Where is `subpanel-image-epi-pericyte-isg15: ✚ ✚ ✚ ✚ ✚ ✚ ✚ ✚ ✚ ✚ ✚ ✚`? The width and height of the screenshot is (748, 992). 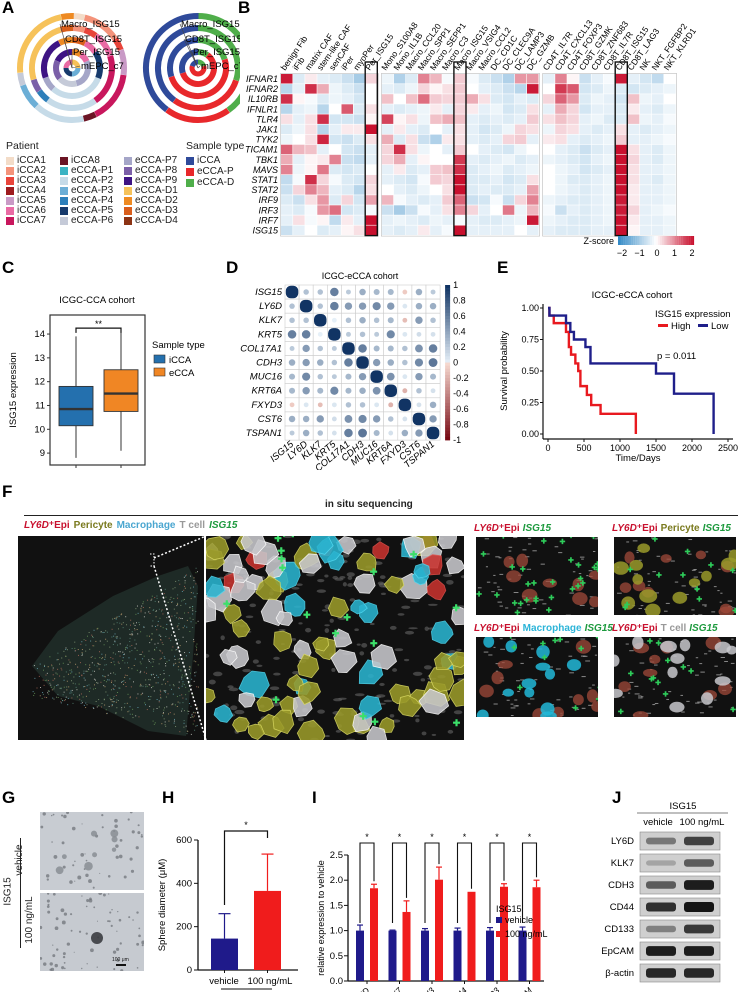 subpanel-image-epi-pericyte-isg15: ✚ ✚ ✚ ✚ ✚ ✚ ✚ ✚ ✚ ✚ ✚ ✚ is located at coordinates (675, 576).